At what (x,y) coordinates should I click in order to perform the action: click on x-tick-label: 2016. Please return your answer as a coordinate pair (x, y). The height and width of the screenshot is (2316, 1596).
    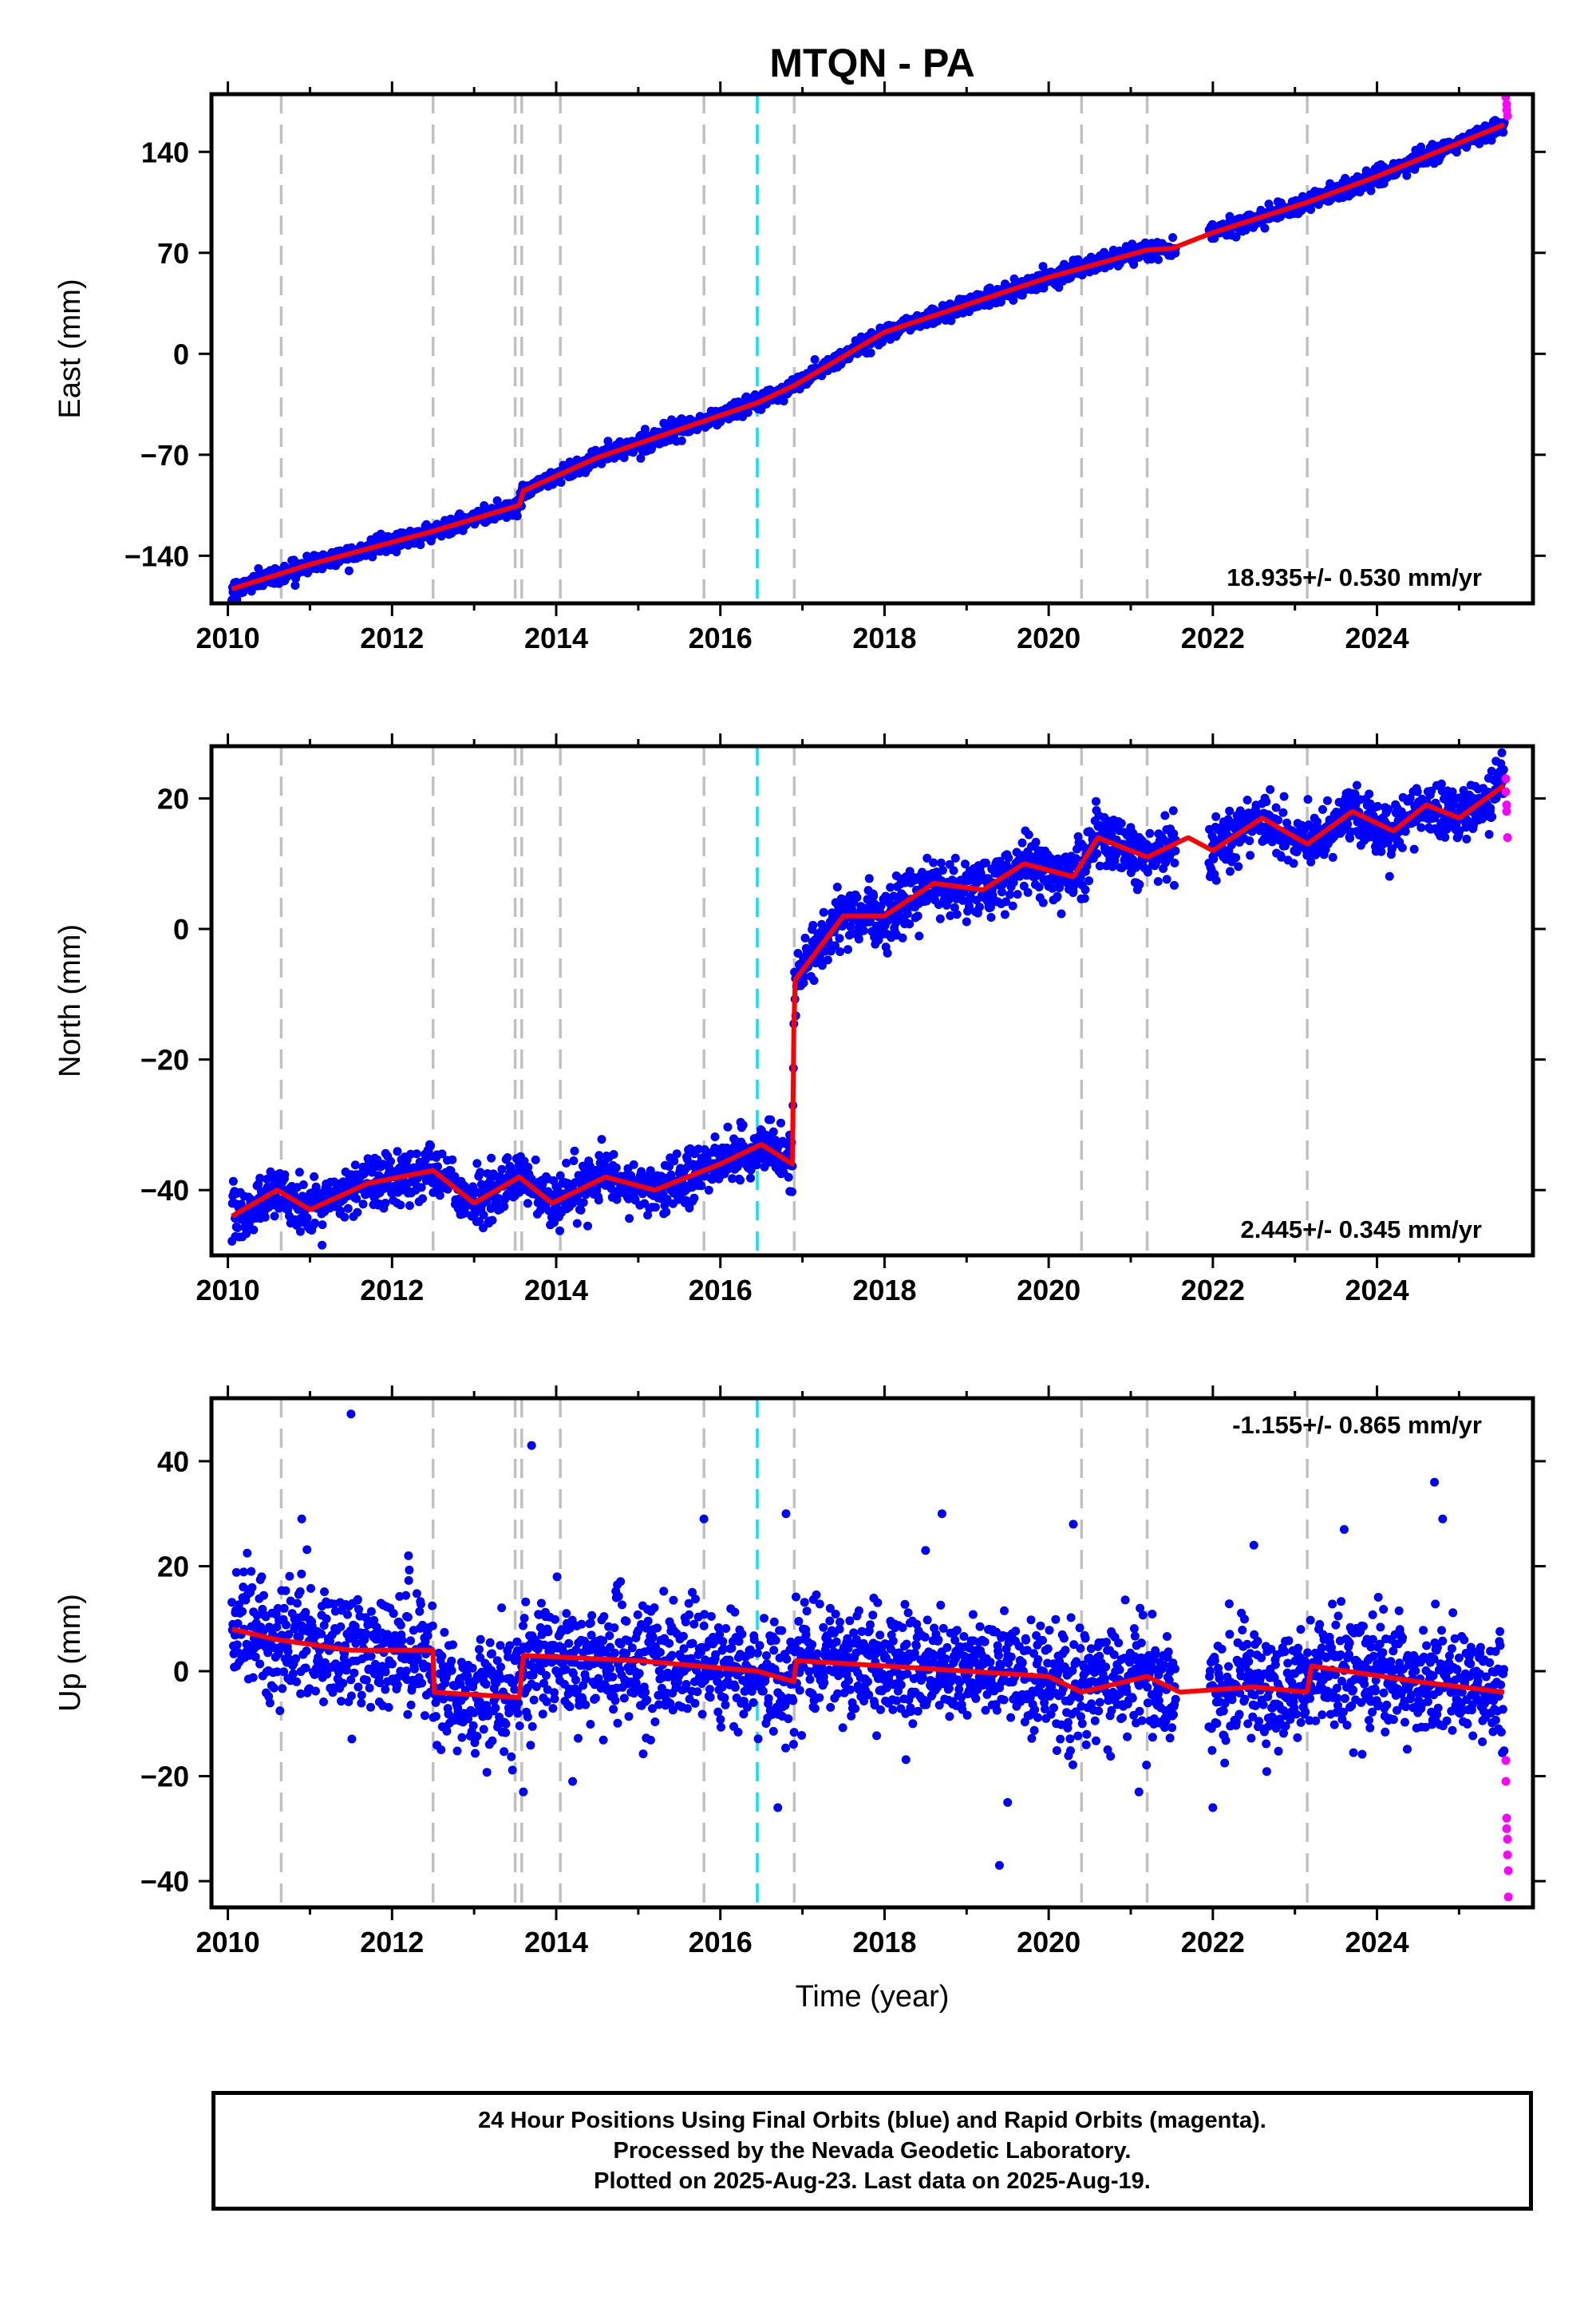
    Looking at the image, I should click on (721, 638).